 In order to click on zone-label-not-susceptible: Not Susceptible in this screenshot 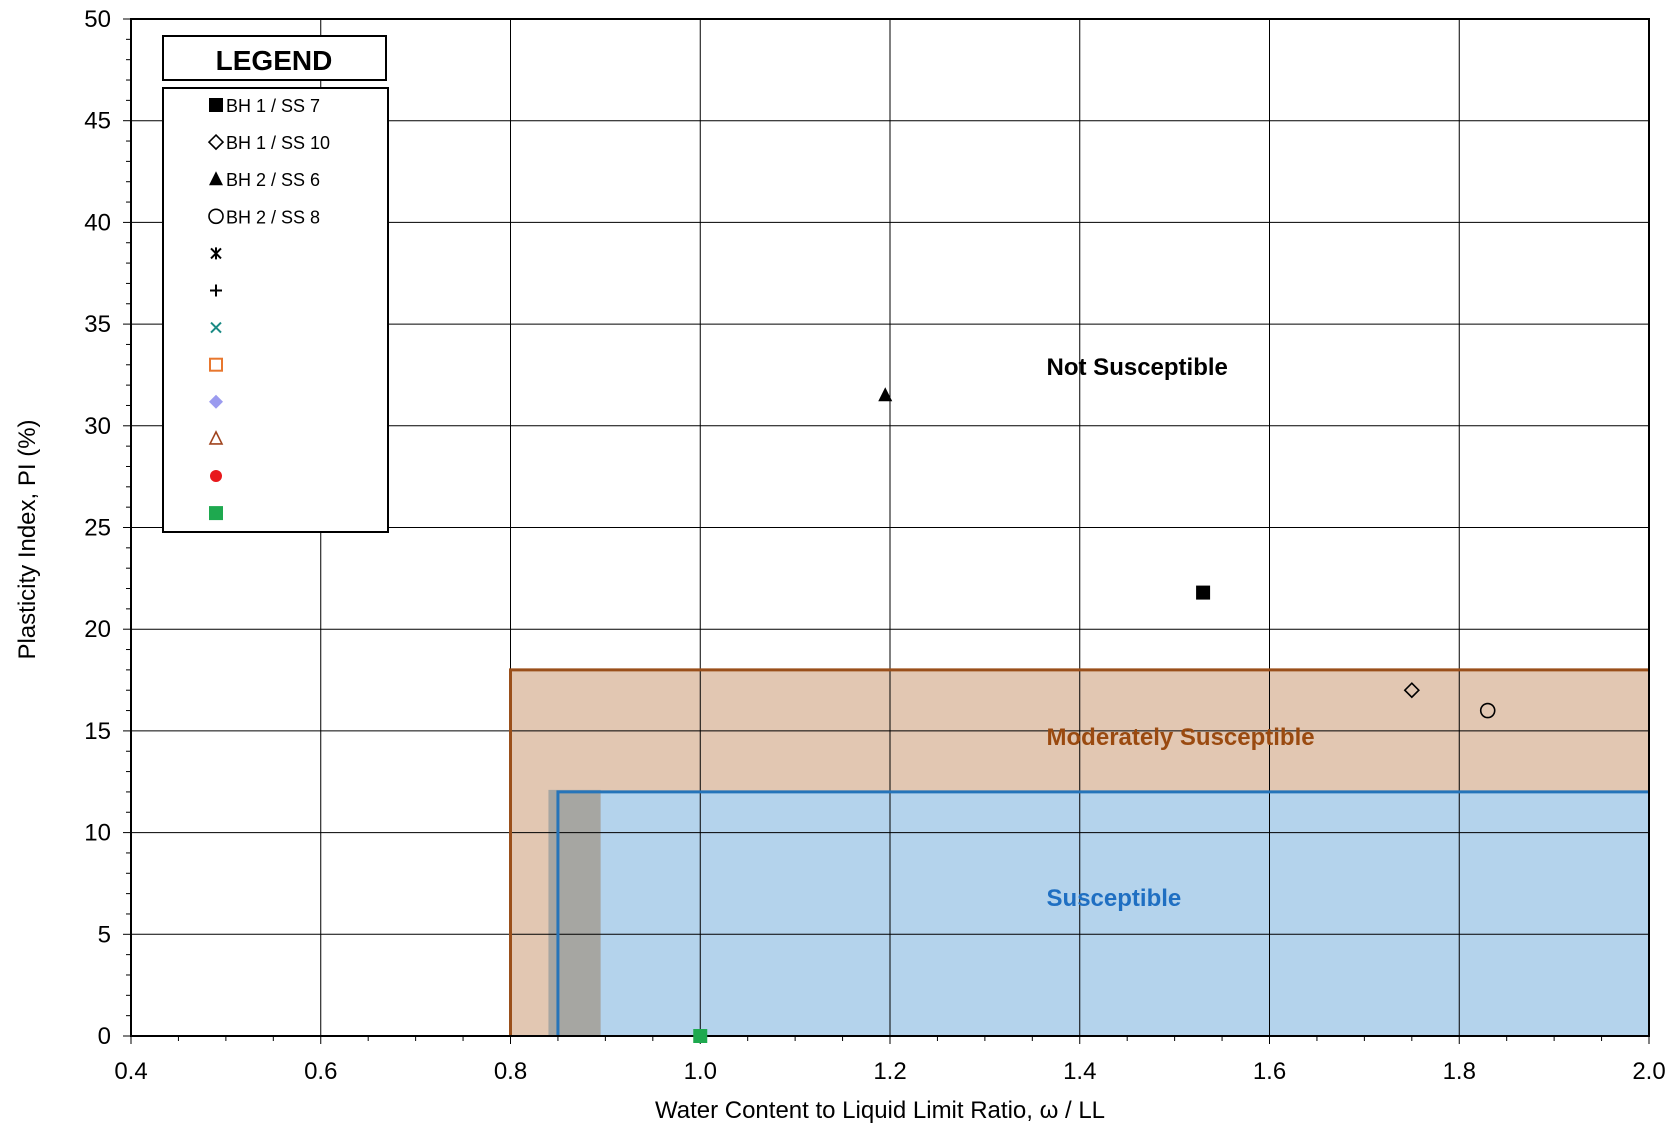, I will do `click(1137, 367)`.